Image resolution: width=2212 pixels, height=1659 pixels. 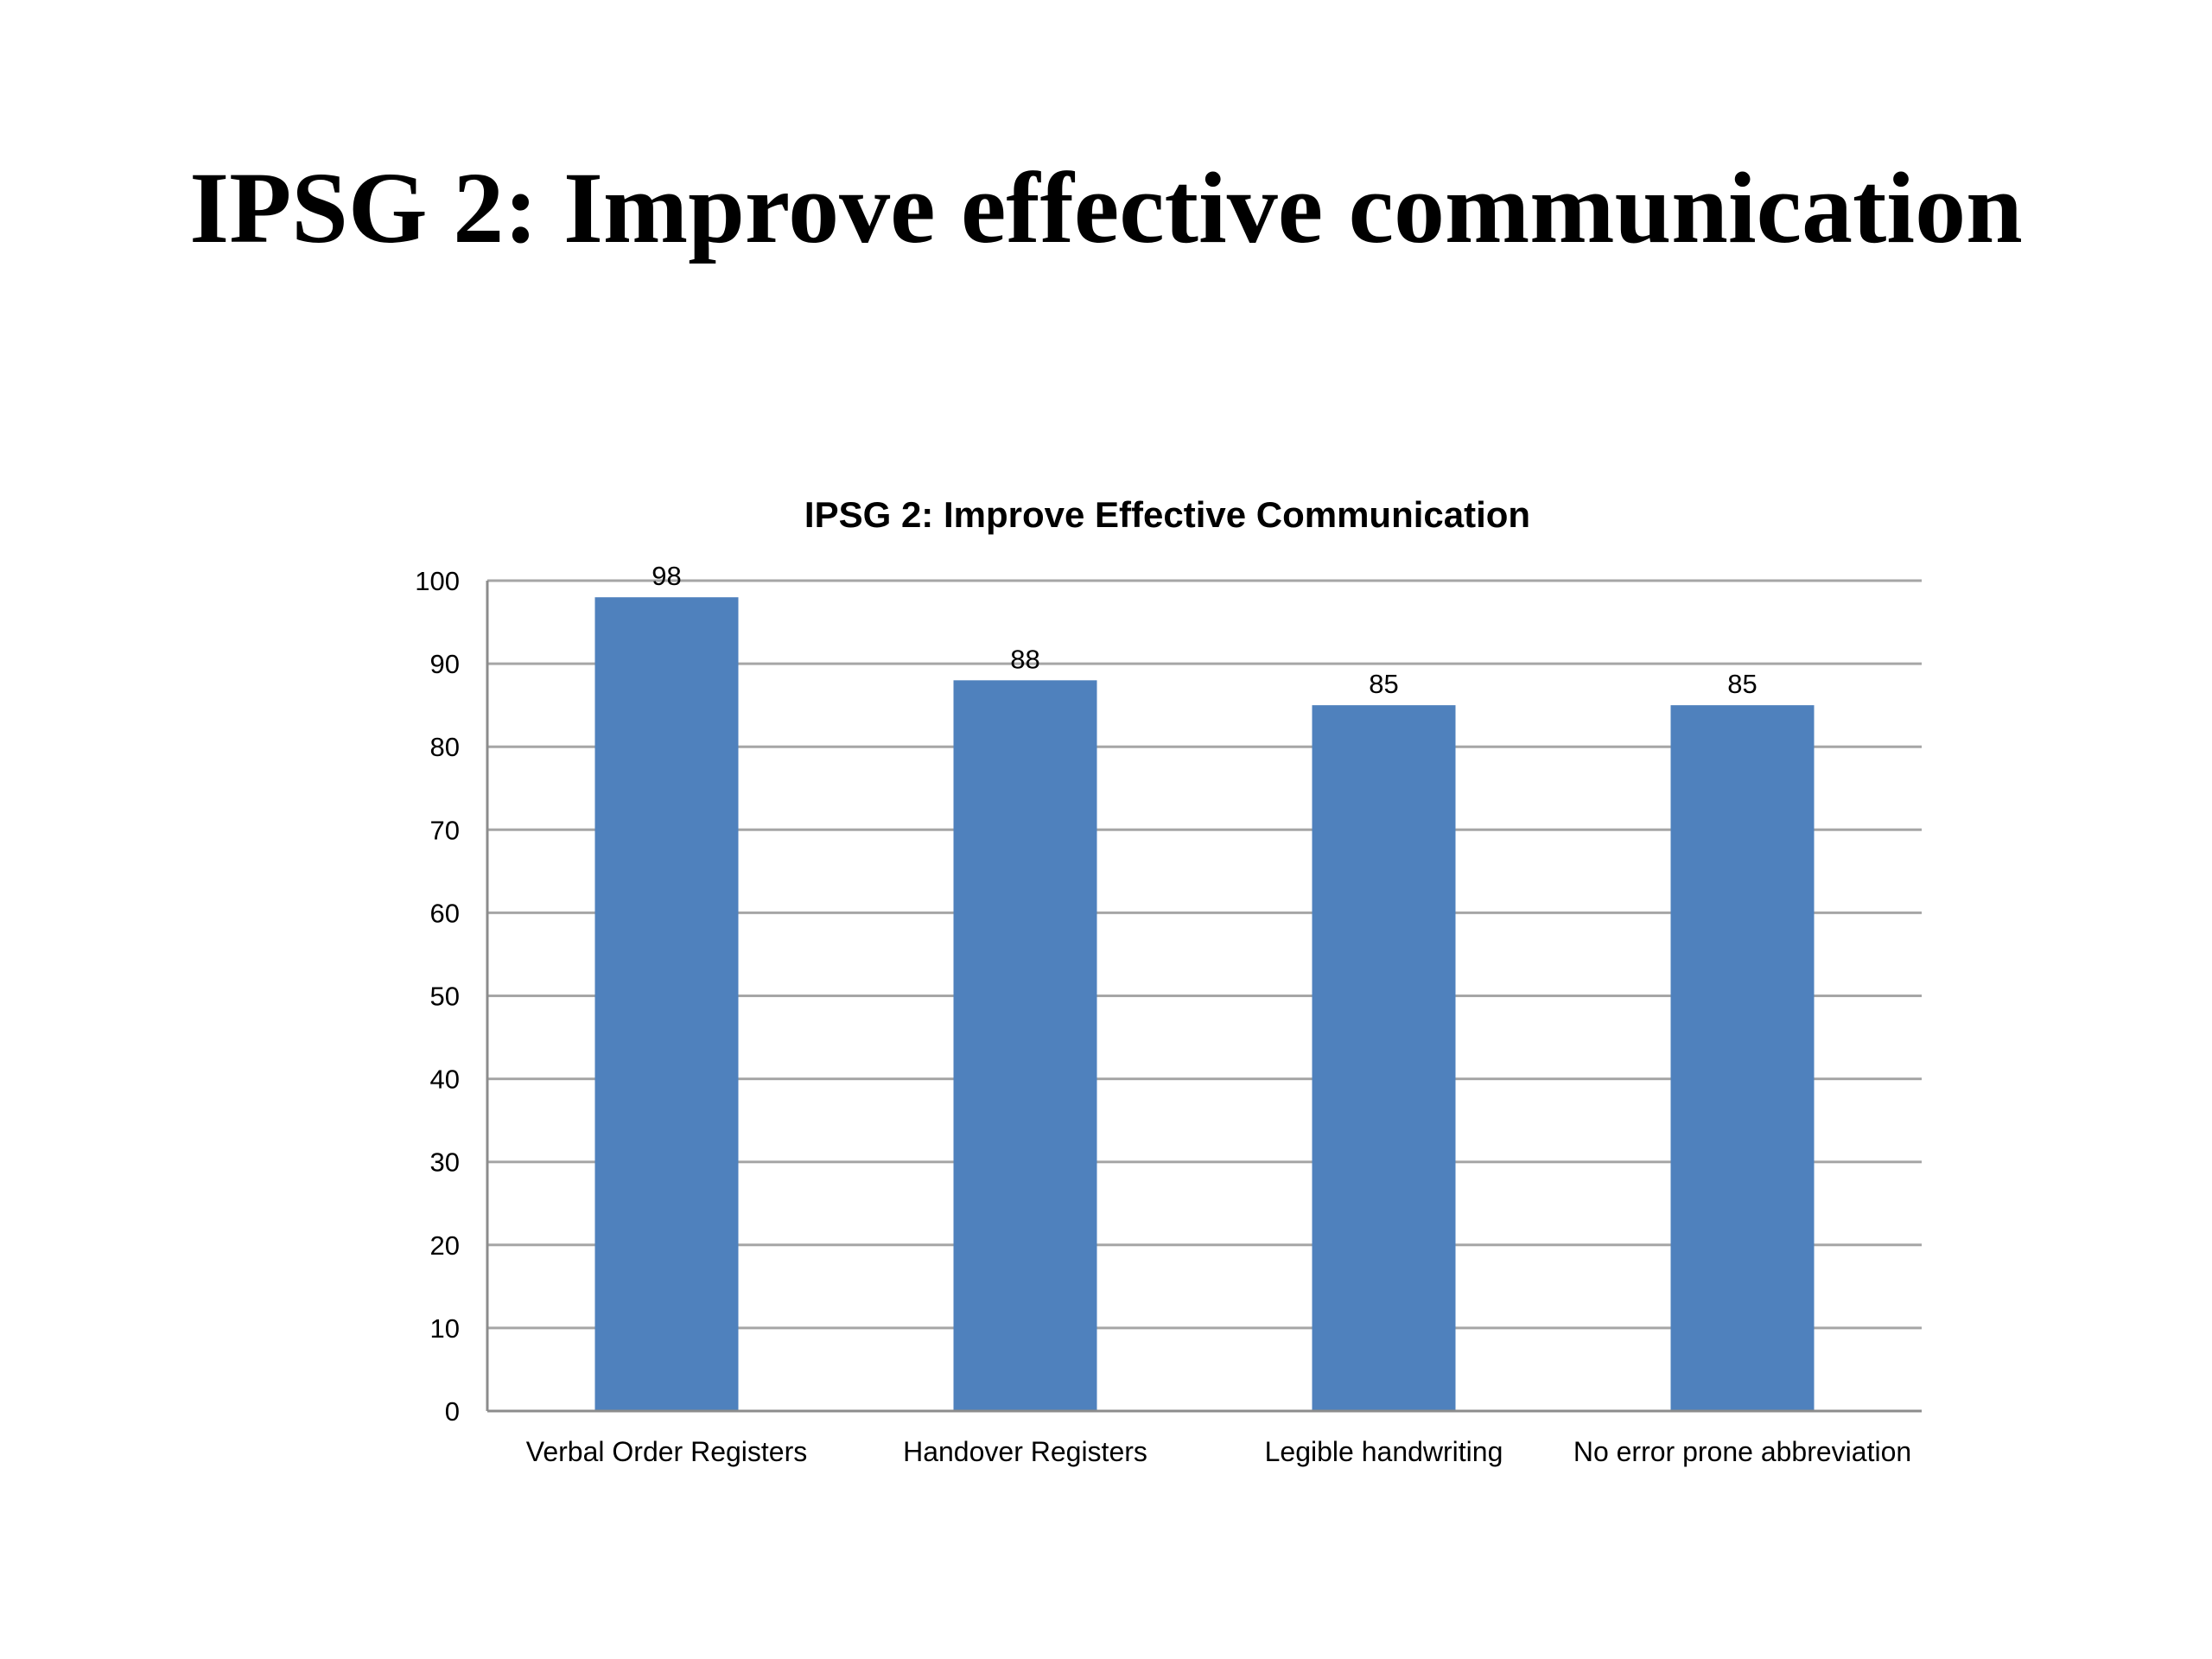 What do you see at coordinates (445, 664) in the screenshot?
I see `y-tick-label: 90` at bounding box center [445, 664].